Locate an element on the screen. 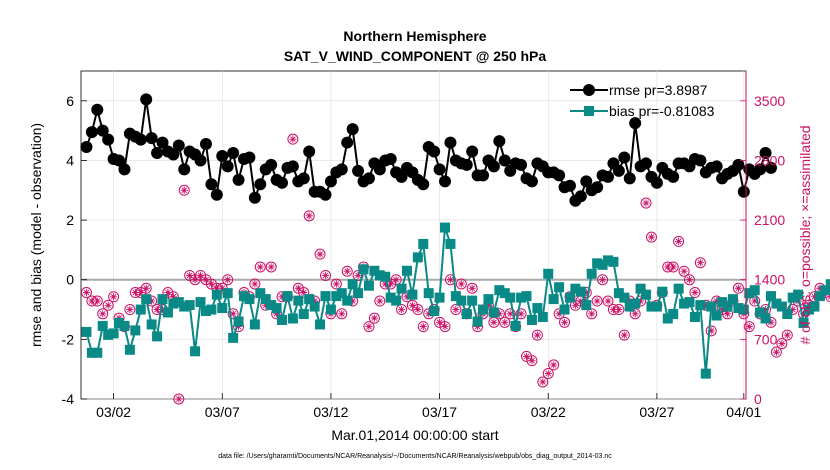  x-tick-label: 03/12 is located at coordinates (330, 412).